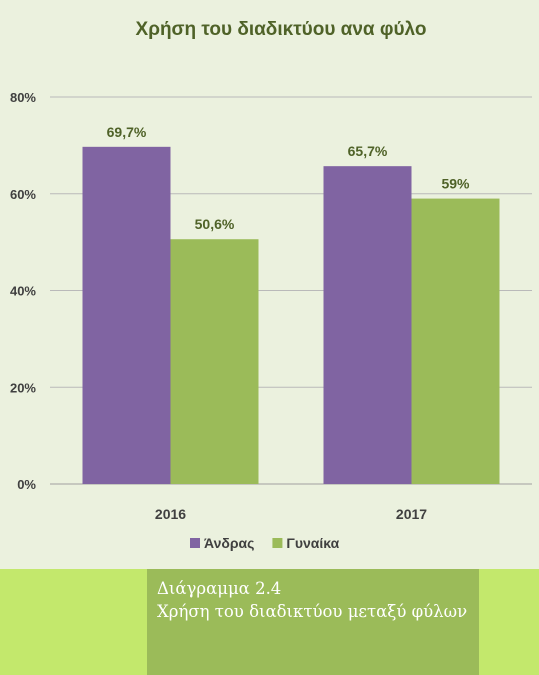 Image resolution: width=539 pixels, height=675 pixels. I want to click on data-label: 50,6%, so click(215, 224).